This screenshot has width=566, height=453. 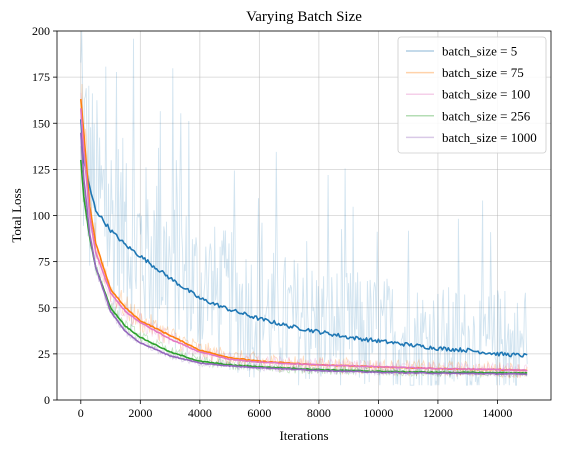 I want to click on legend-entry-label: batch_size = 100, so click(x=486, y=94).